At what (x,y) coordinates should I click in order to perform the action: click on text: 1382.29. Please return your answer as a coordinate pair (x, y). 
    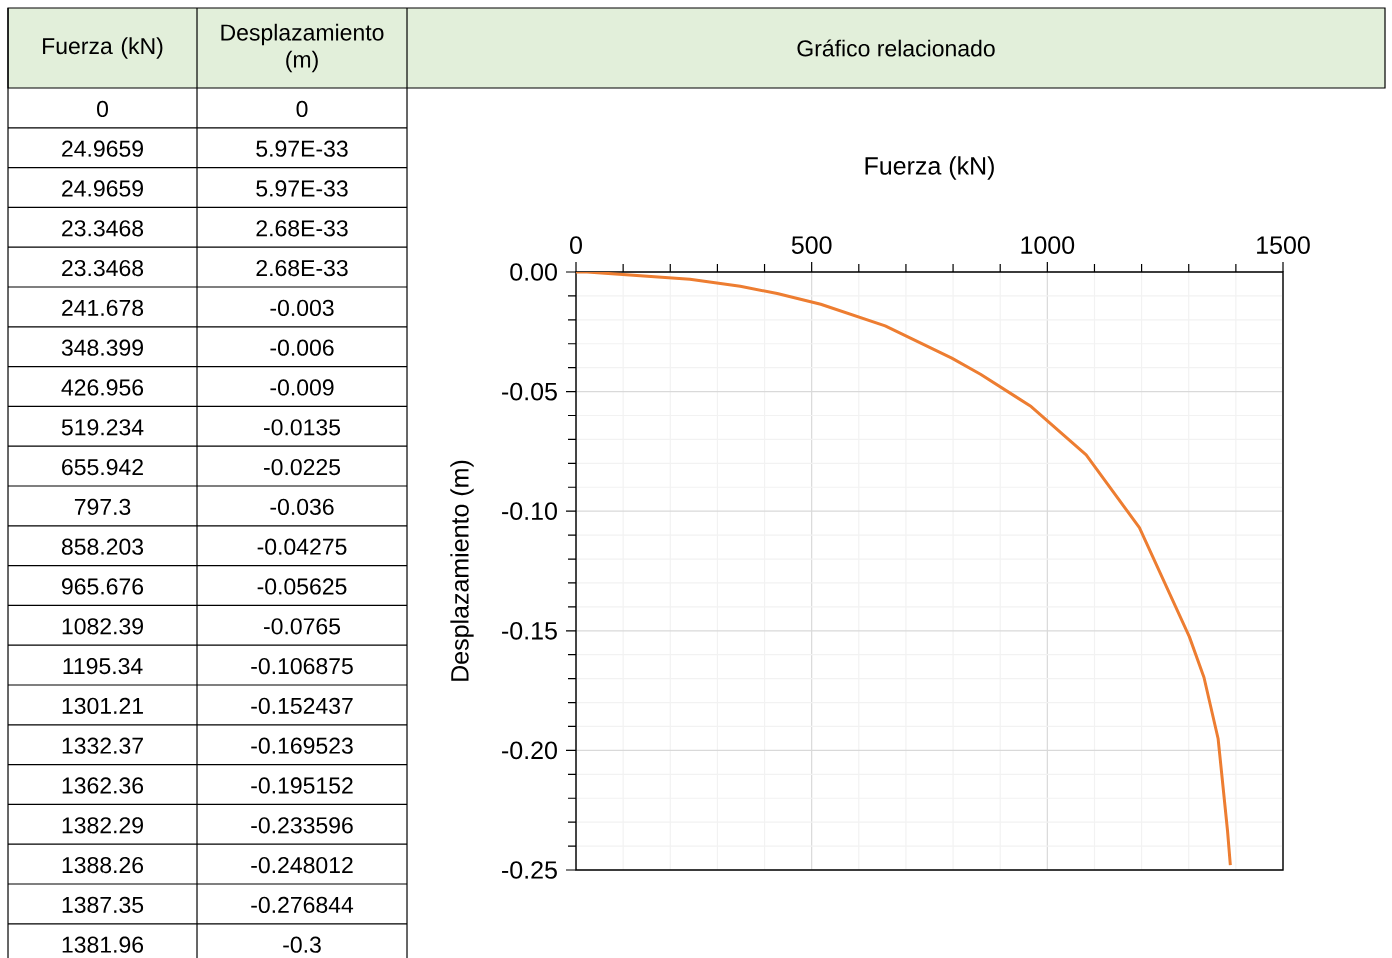
    Looking at the image, I should click on (102, 825).